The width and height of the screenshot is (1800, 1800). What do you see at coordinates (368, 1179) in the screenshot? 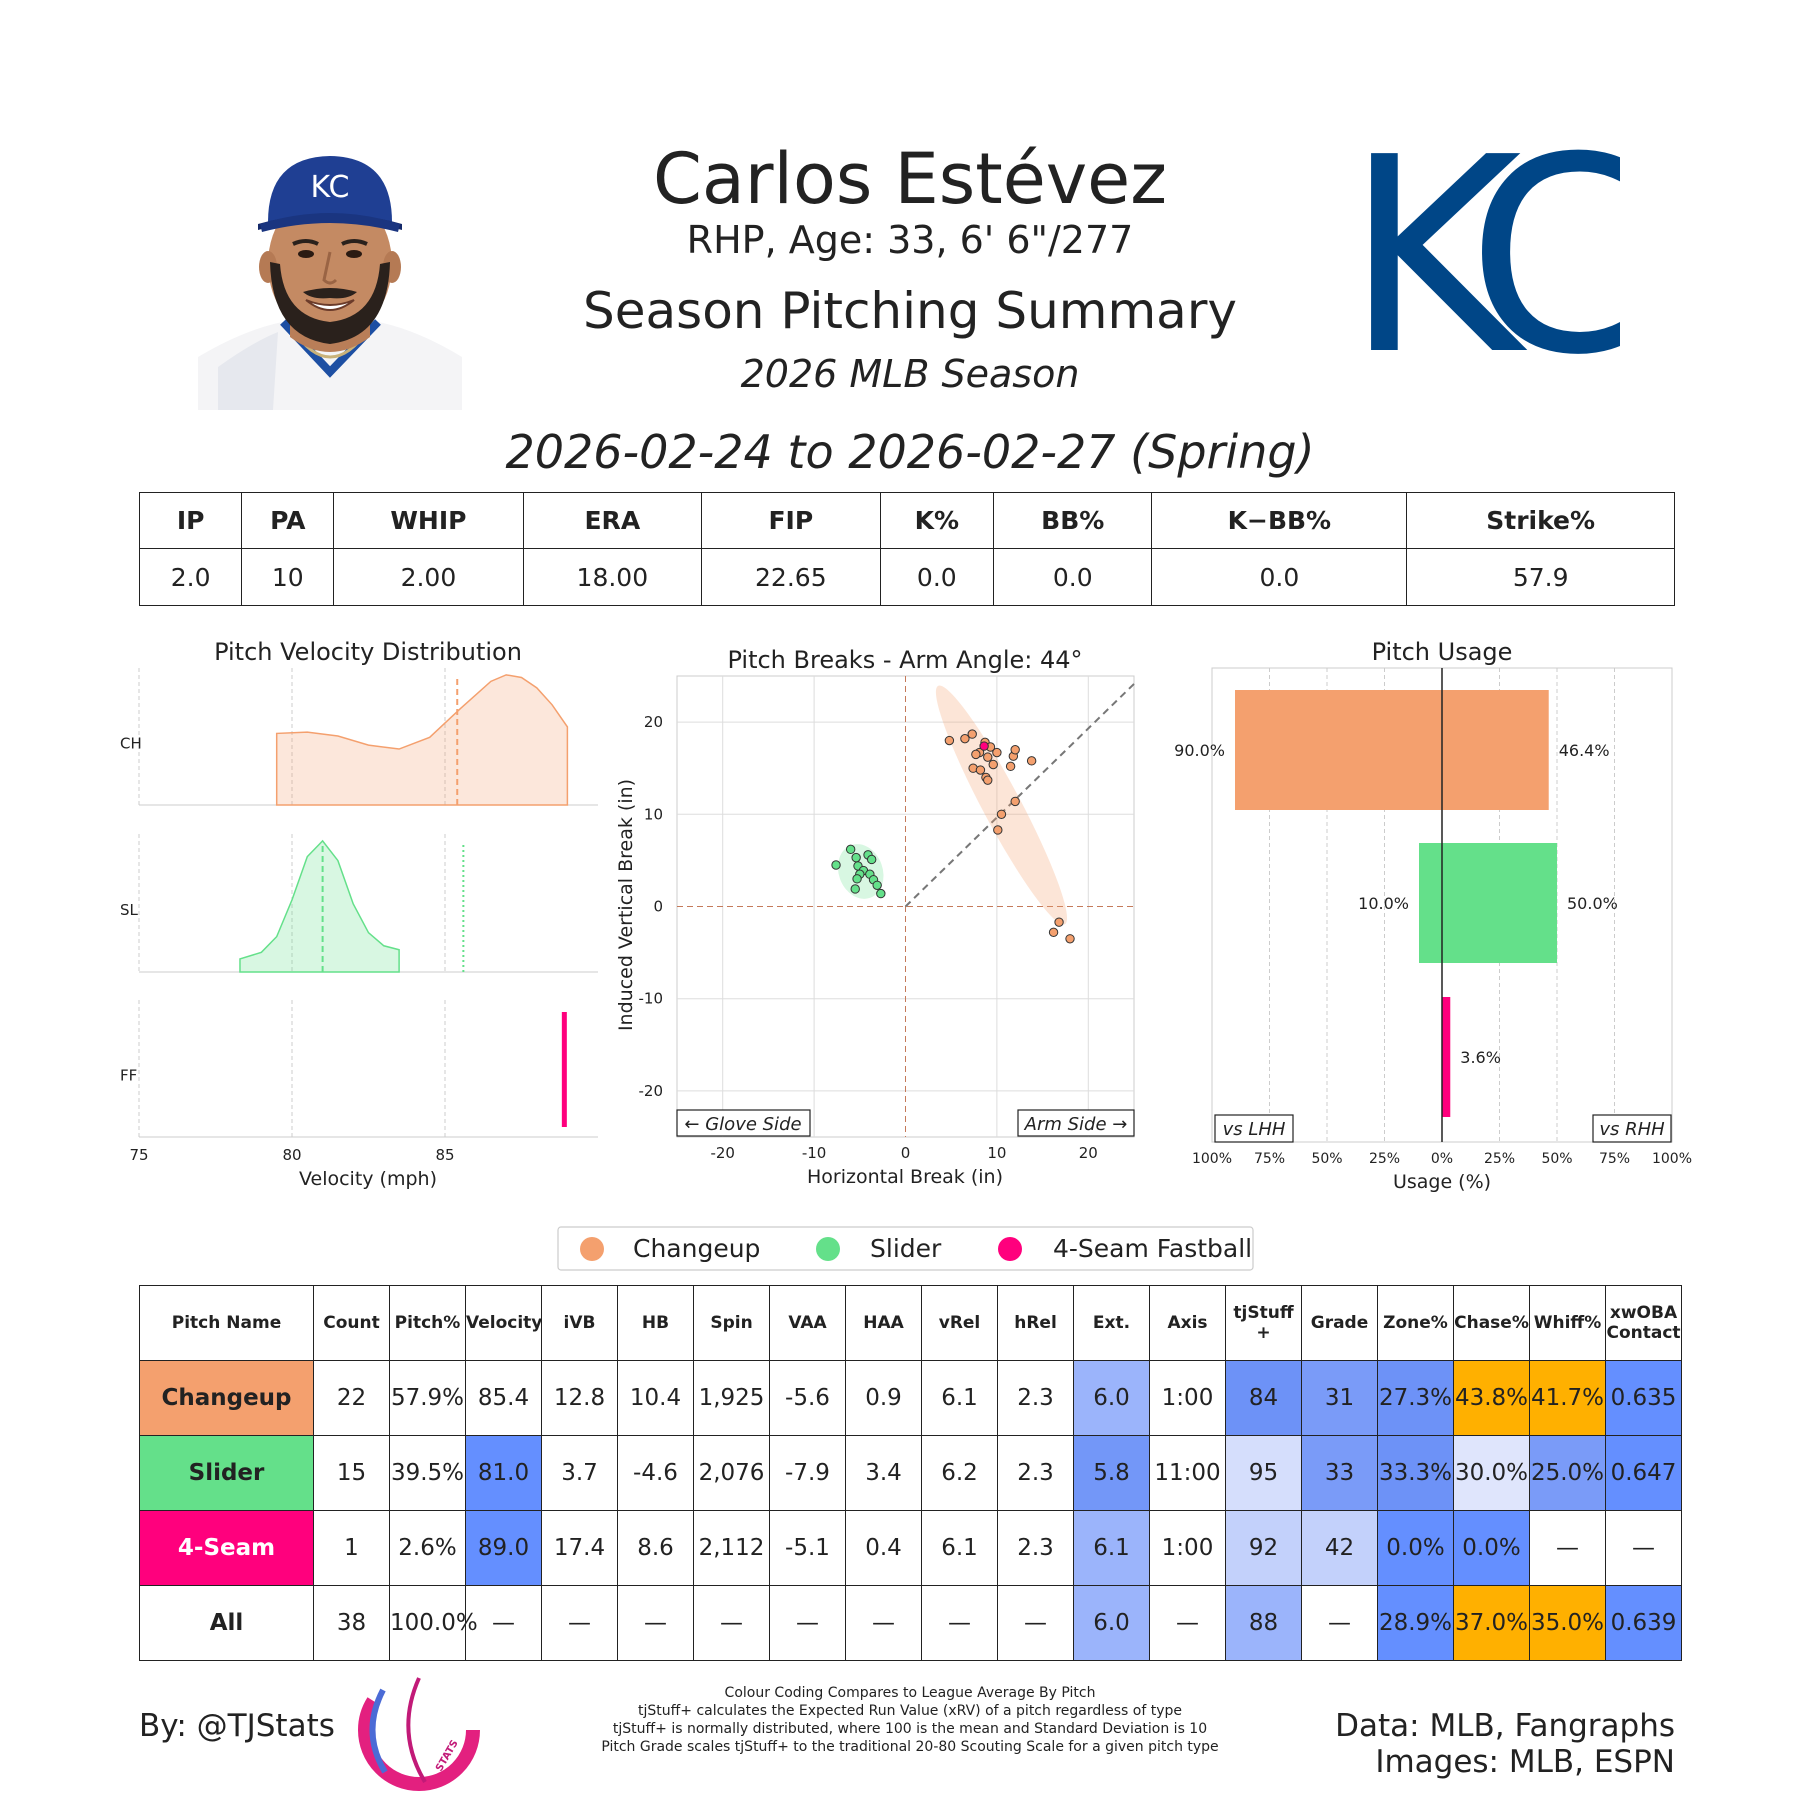
I see `velocity-x-label: Velocity (mph)` at bounding box center [368, 1179].